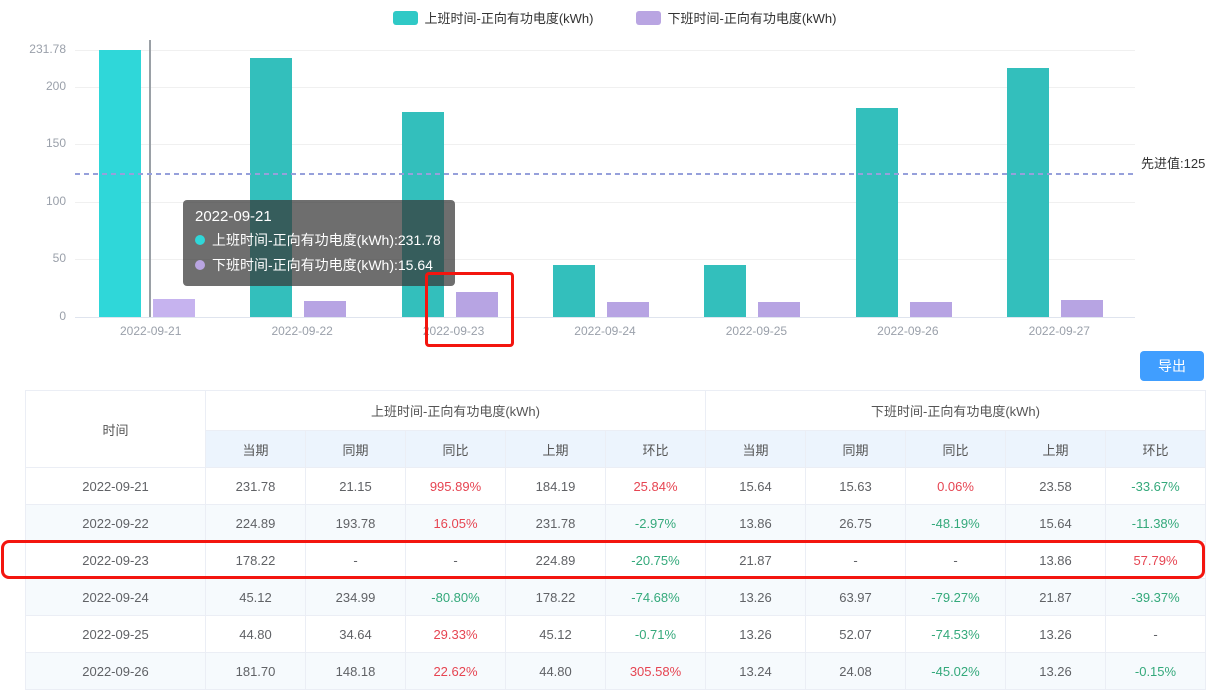 This screenshot has width=1229, height=690. I want to click on cell-value: 45.12, so click(555, 634).